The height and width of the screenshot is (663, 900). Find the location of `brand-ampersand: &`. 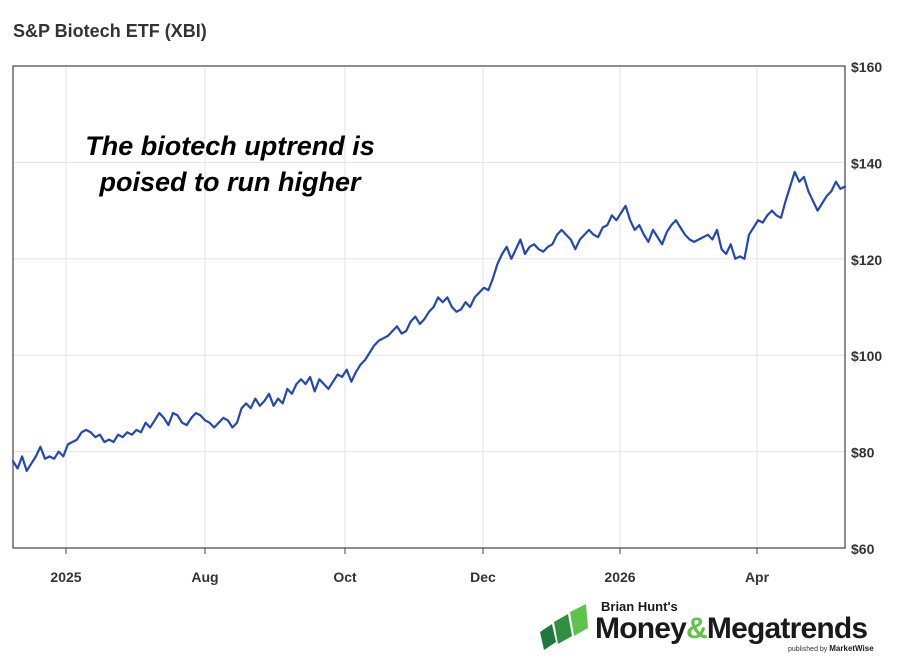

brand-ampersand: & is located at coordinates (697, 628).